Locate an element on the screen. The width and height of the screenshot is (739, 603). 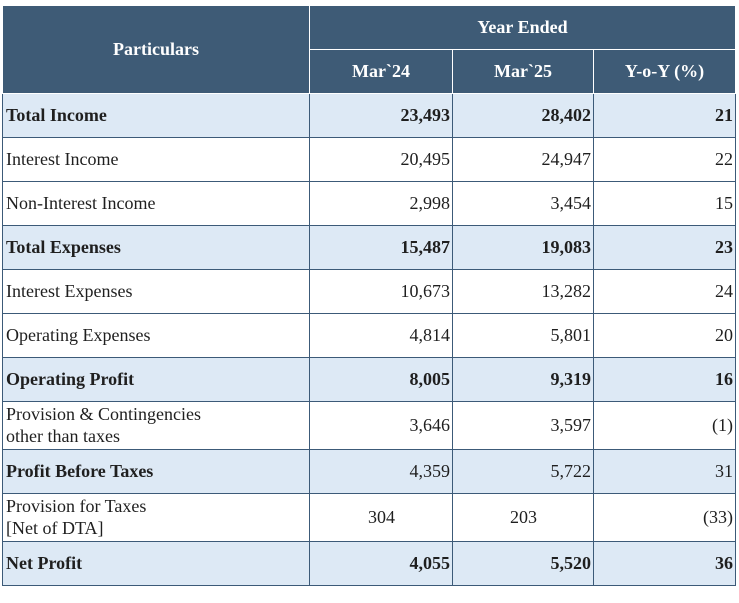
header-year-ended: Year Ended is located at coordinates (522, 27).